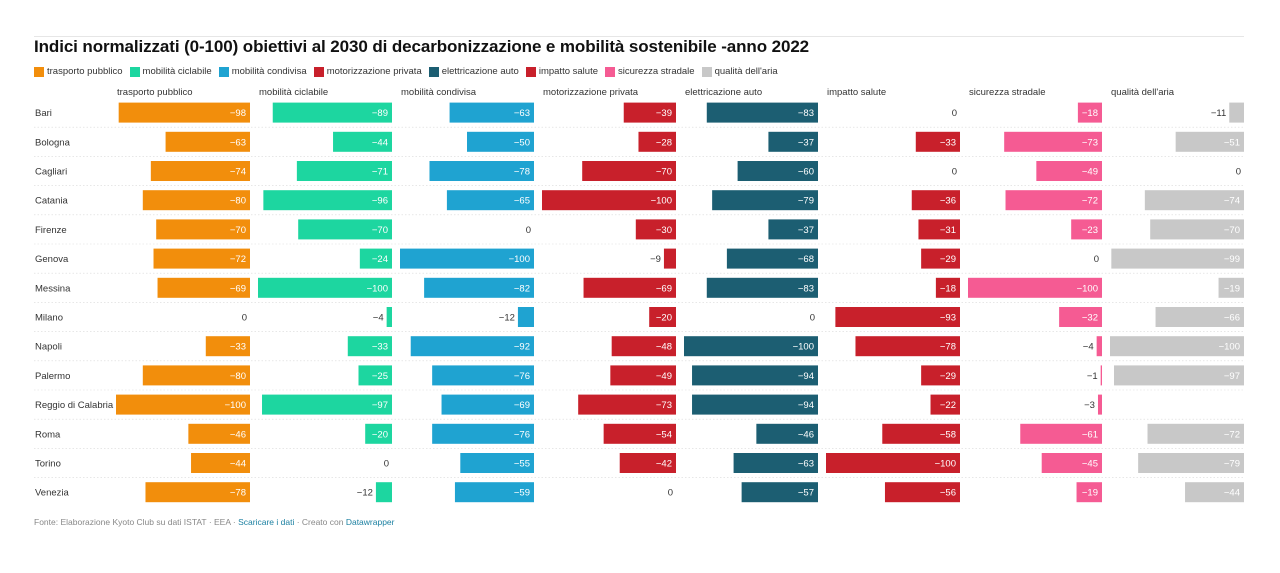 The image size is (1280, 573). What do you see at coordinates (1101, 375) in the screenshot?
I see `bar-sicurezza-stradale-palermo` at bounding box center [1101, 375].